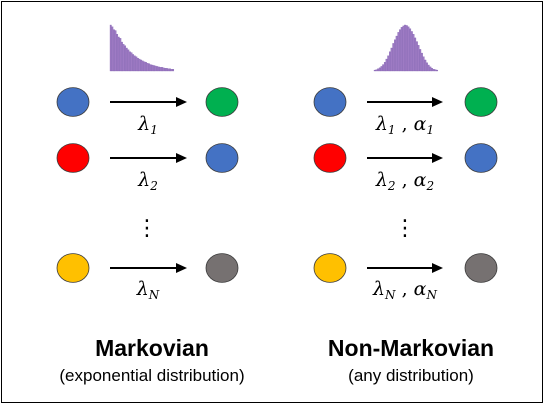  What do you see at coordinates (148, 290) in the screenshot?
I see `rate-label: λN` at bounding box center [148, 290].